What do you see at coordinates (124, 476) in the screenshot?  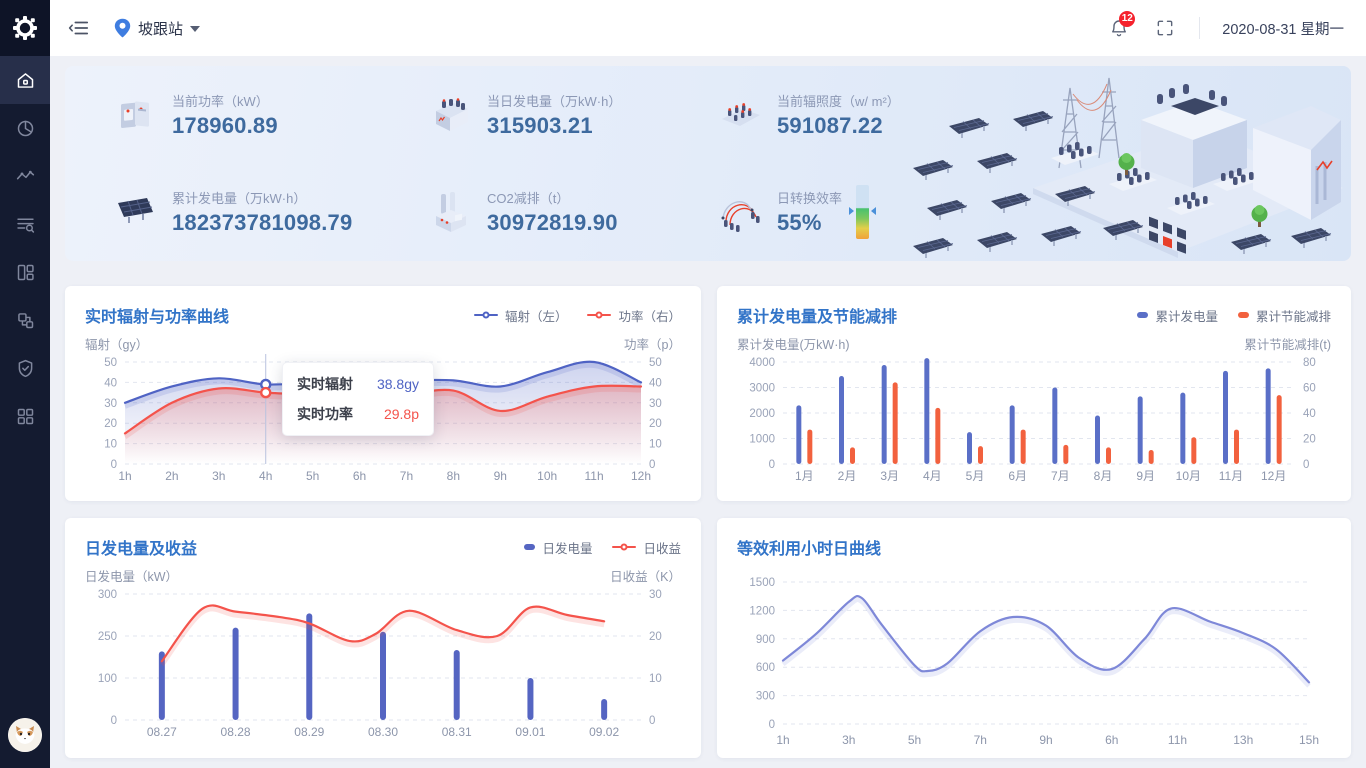 I see `svg-text: 1h` at bounding box center [124, 476].